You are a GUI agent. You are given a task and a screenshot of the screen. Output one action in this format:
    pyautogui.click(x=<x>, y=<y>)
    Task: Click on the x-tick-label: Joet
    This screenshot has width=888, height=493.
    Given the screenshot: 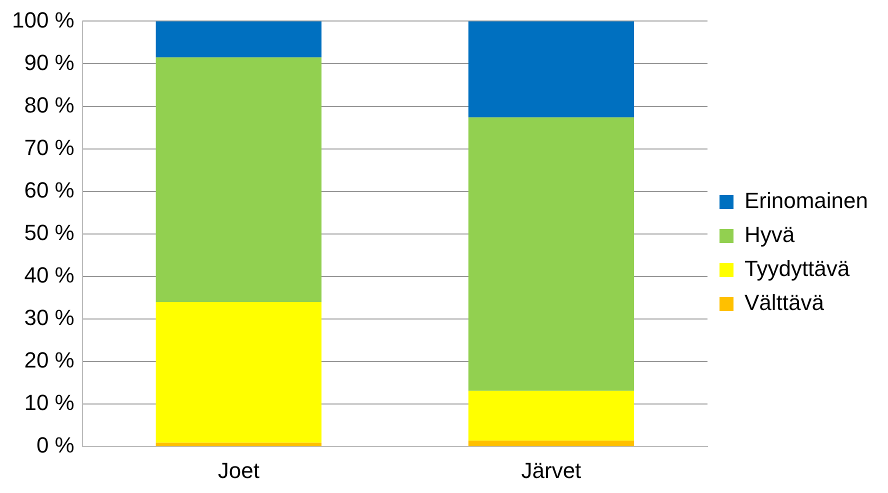 What is the action you would take?
    pyautogui.click(x=239, y=470)
    